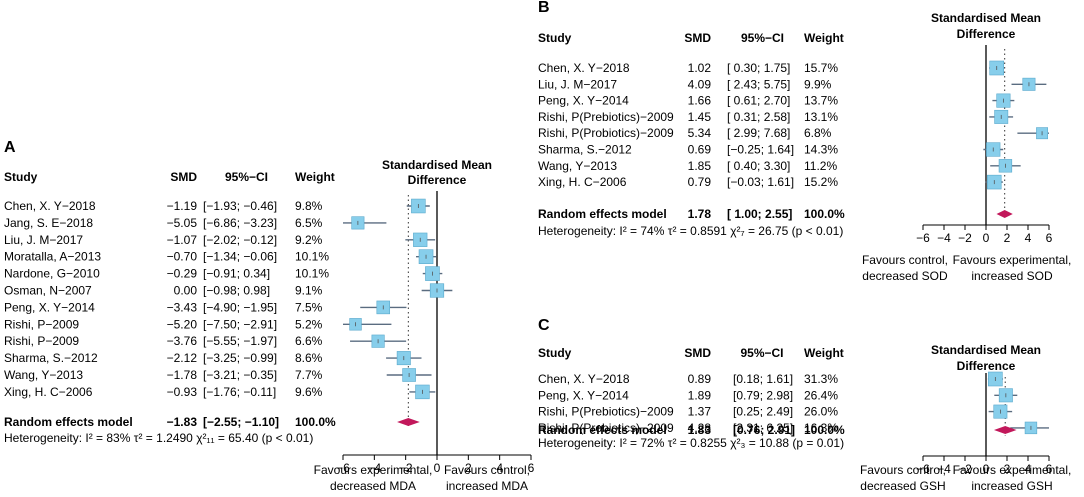 The width and height of the screenshot is (1084, 497). What do you see at coordinates (487, 470) in the screenshot?
I see `favours-right-line-1: Favours control,` at bounding box center [487, 470].